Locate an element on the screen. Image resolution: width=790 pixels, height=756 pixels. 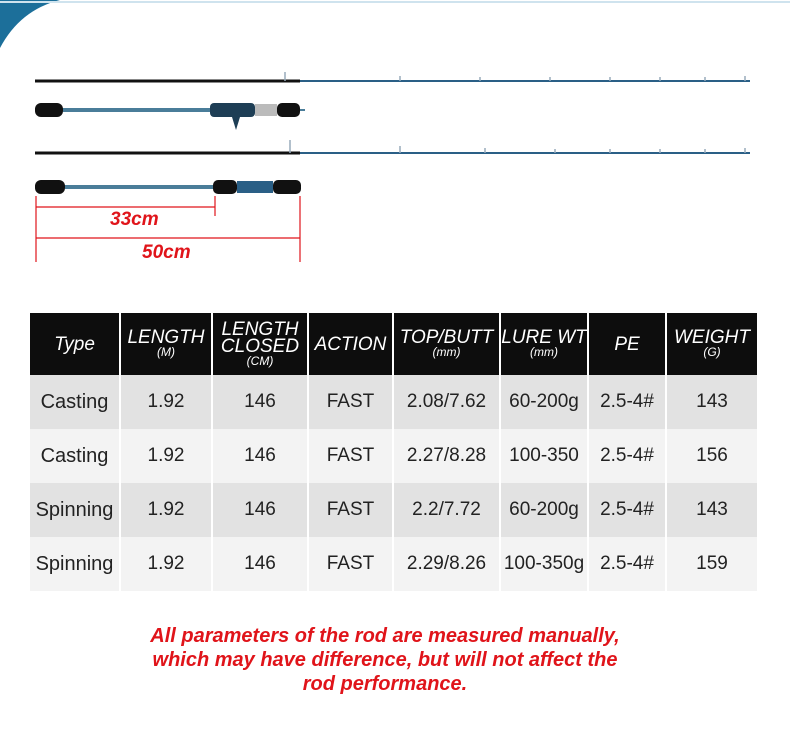
table-cell: 156 is located at coordinates (711, 456).